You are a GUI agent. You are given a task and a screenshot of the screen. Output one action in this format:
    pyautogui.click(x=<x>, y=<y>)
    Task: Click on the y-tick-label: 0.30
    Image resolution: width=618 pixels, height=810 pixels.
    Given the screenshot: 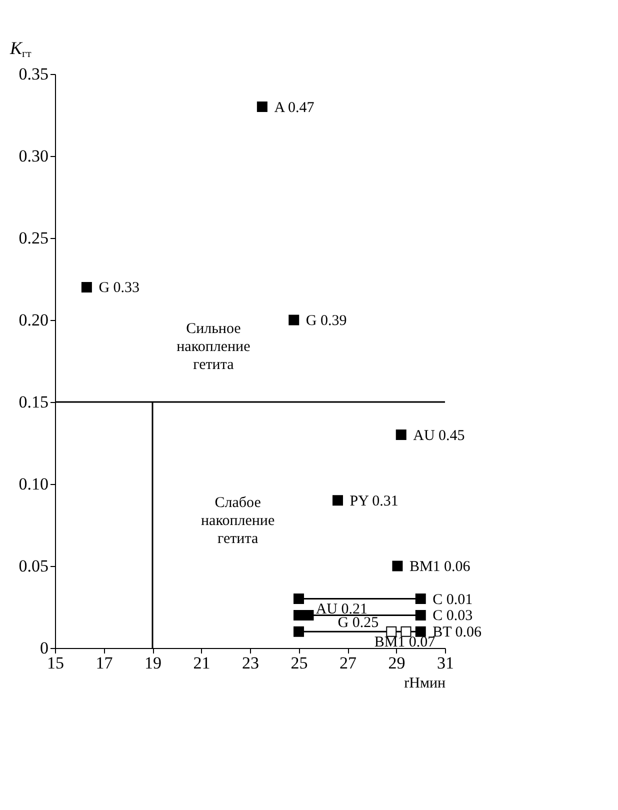 What is the action you would take?
    pyautogui.click(x=33, y=156)
    